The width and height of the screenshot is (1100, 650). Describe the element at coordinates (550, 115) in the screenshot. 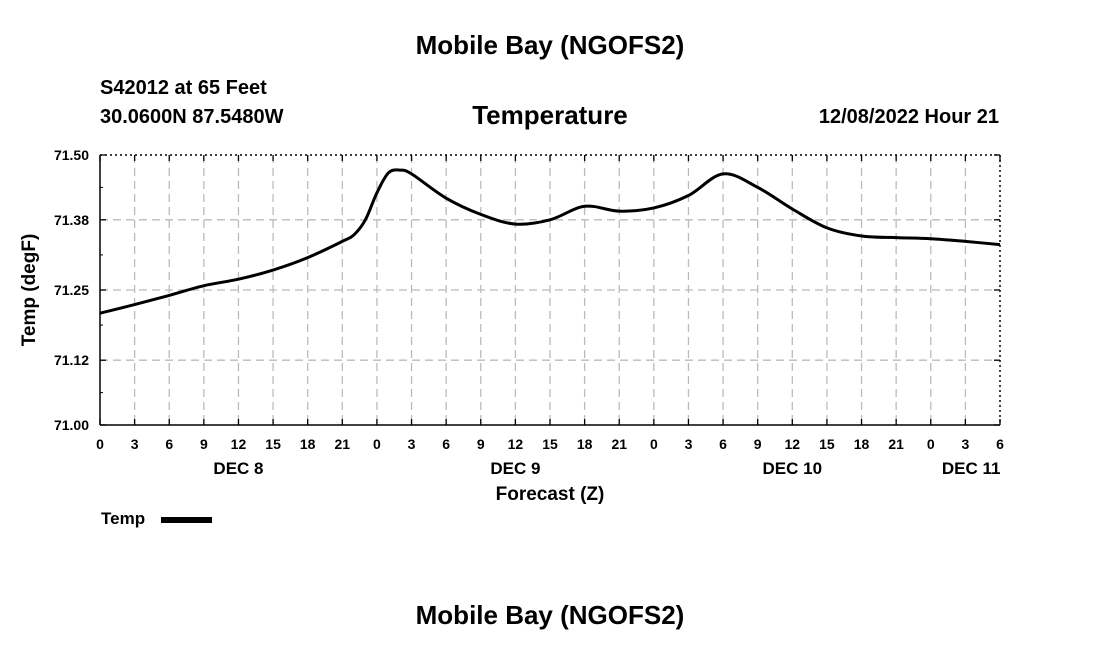

I see `chart-title: Temperature` at that location.